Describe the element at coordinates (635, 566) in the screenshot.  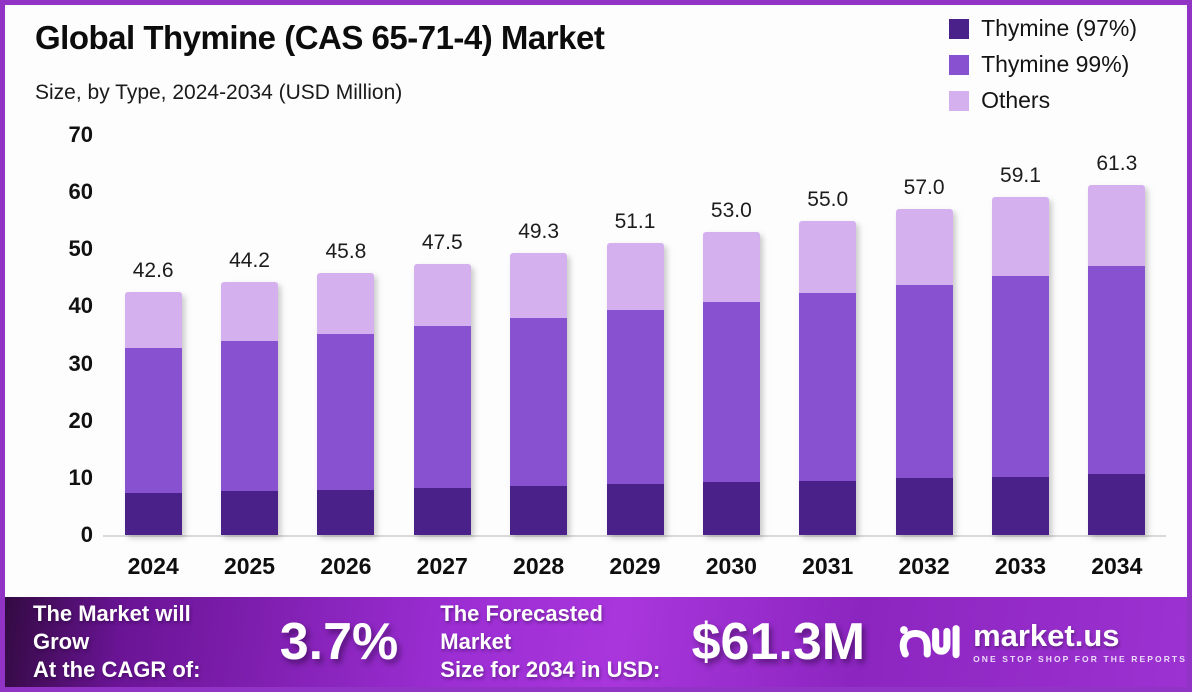
I see `x-tick-label: 2029` at that location.